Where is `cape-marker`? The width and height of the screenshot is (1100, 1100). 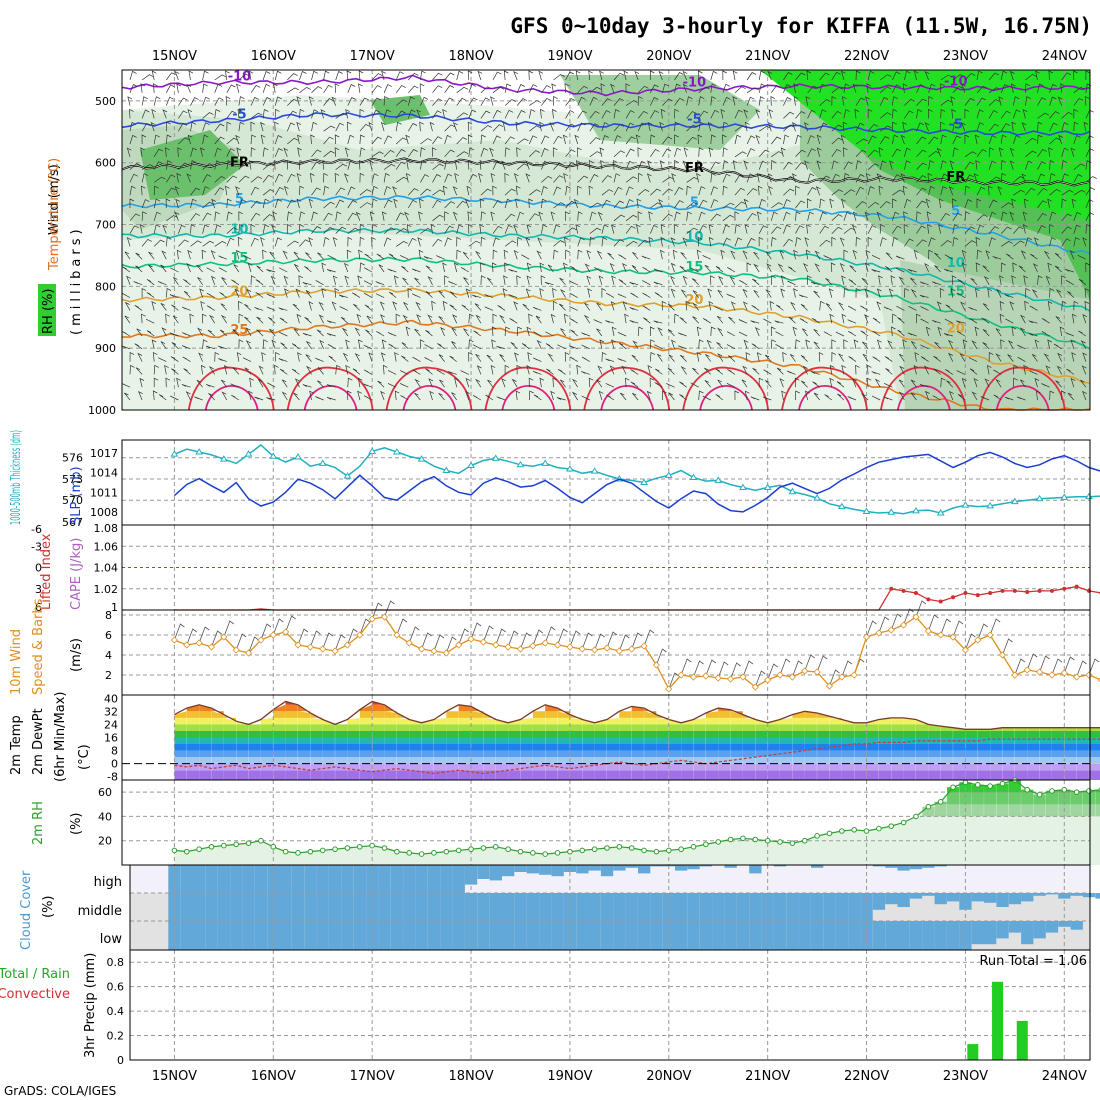
cape-marker is located at coordinates (915, 593).